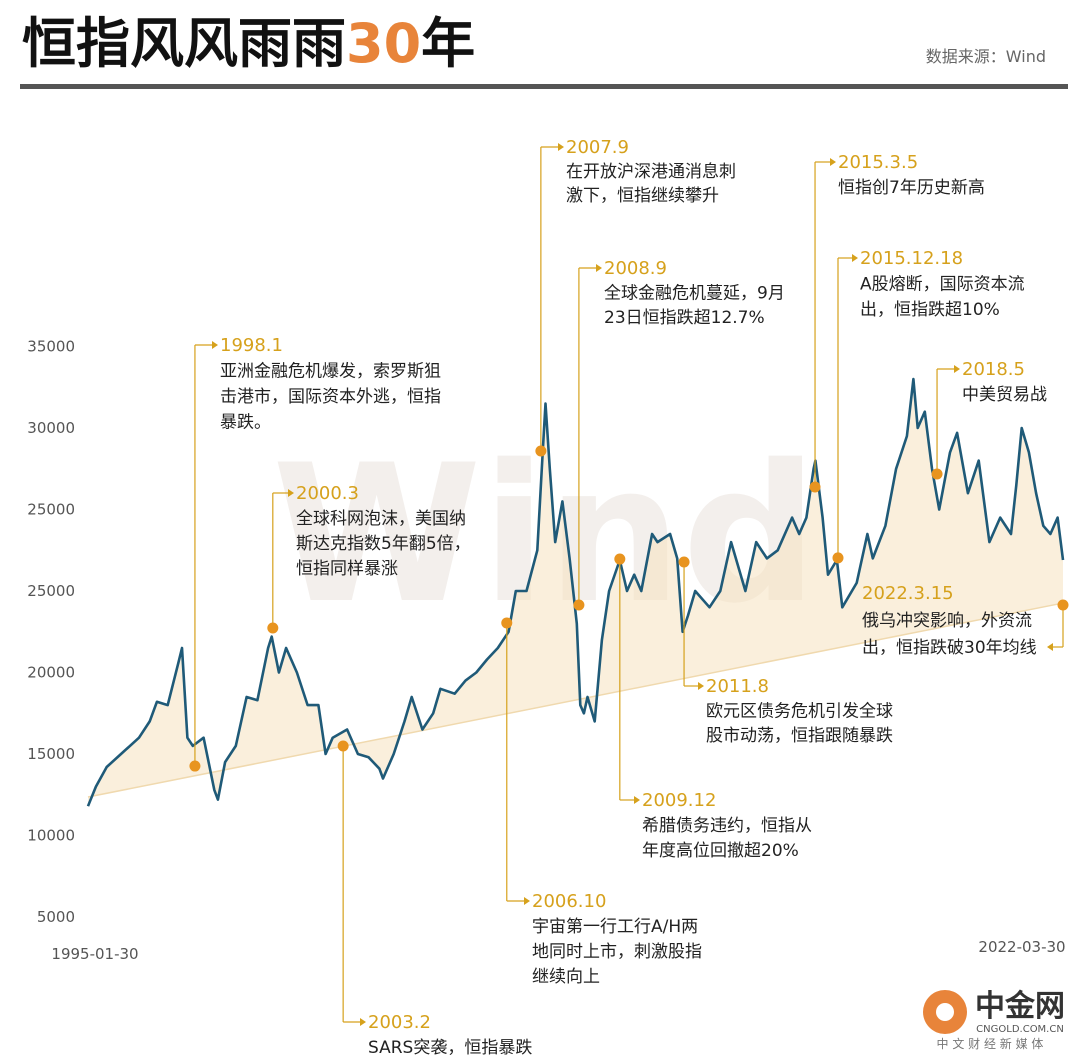 Image resolution: width=1080 pixels, height=1061 pixels. Describe the element at coordinates (597, 147) in the screenshot. I see `annotation-date: 2007.9` at that location.